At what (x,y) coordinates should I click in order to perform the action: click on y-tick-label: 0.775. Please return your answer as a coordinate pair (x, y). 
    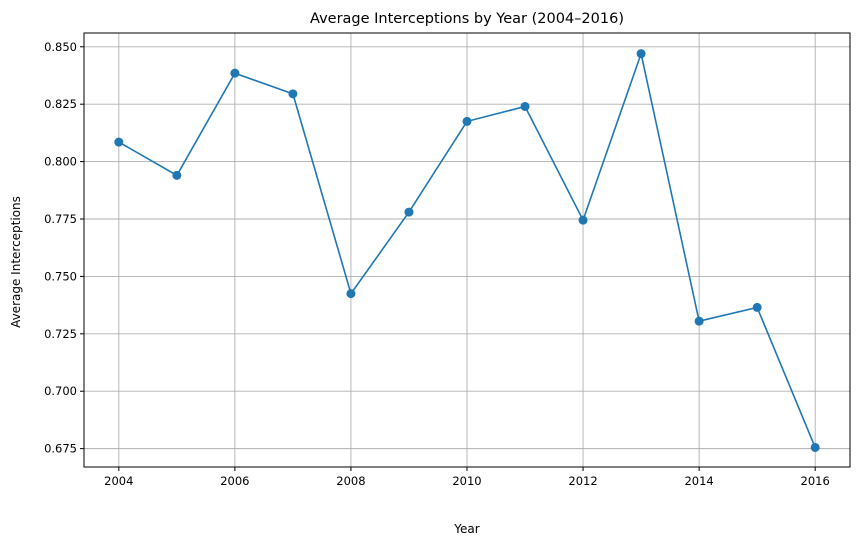
    Looking at the image, I should click on (60, 219).